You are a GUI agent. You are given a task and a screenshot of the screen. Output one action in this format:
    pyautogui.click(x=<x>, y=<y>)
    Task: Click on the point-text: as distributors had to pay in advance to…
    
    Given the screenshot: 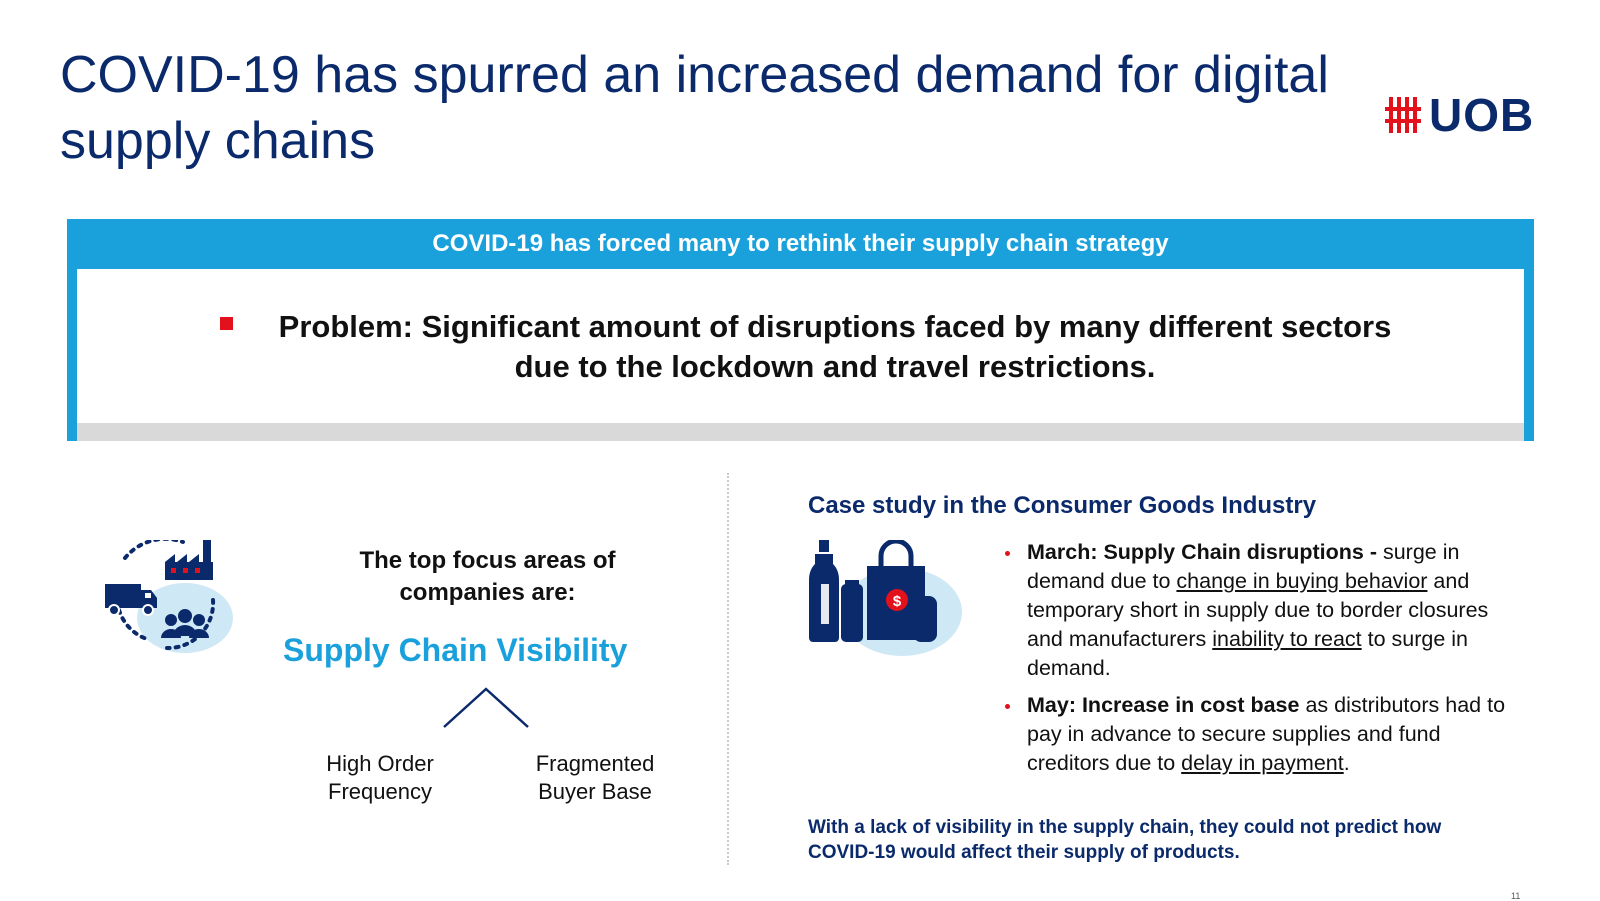 What is the action you would take?
    pyautogui.click(x=1266, y=734)
    